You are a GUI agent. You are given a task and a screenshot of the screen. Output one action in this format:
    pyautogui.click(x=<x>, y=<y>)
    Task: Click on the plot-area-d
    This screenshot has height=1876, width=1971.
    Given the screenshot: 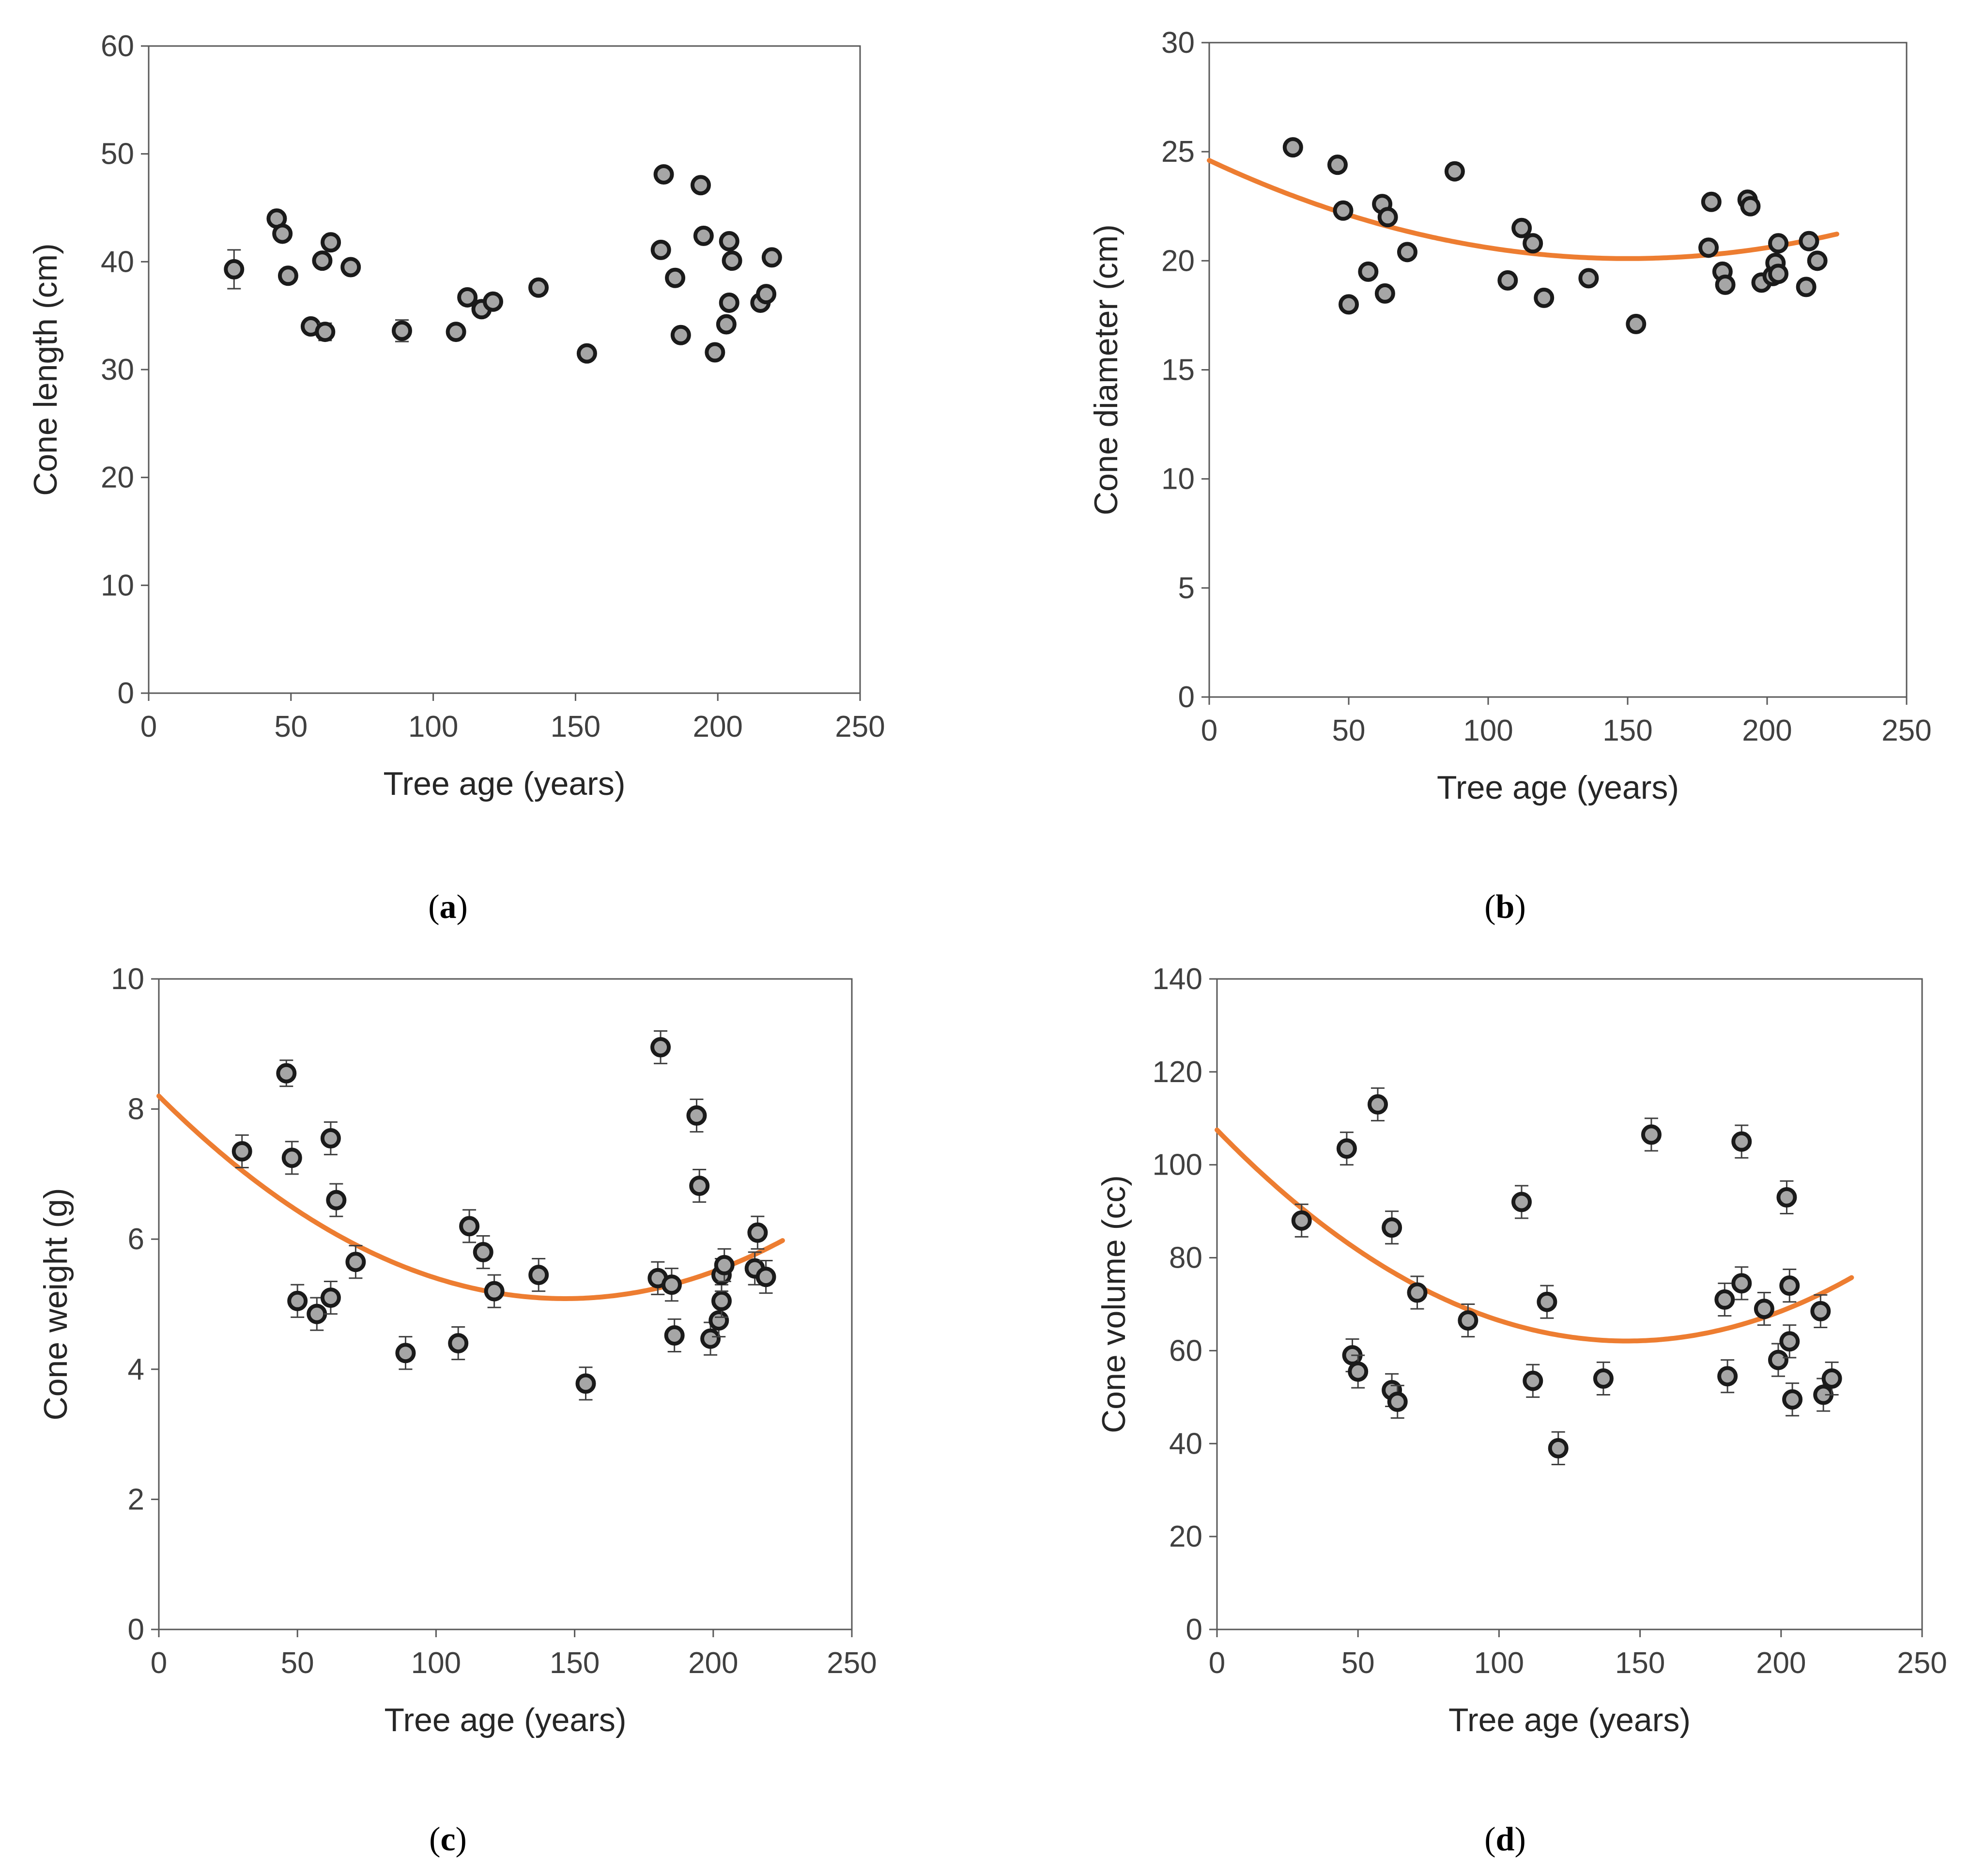 What is the action you would take?
    pyautogui.click(x=1570, y=1304)
    